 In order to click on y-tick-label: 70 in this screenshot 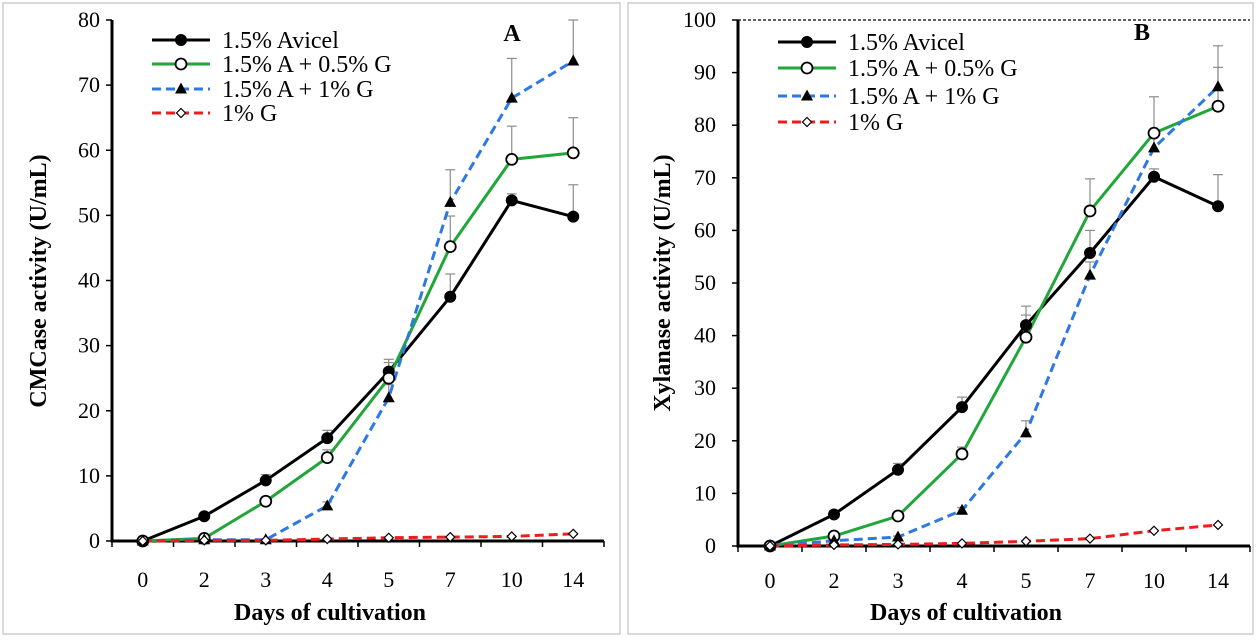, I will do `click(89, 84)`.